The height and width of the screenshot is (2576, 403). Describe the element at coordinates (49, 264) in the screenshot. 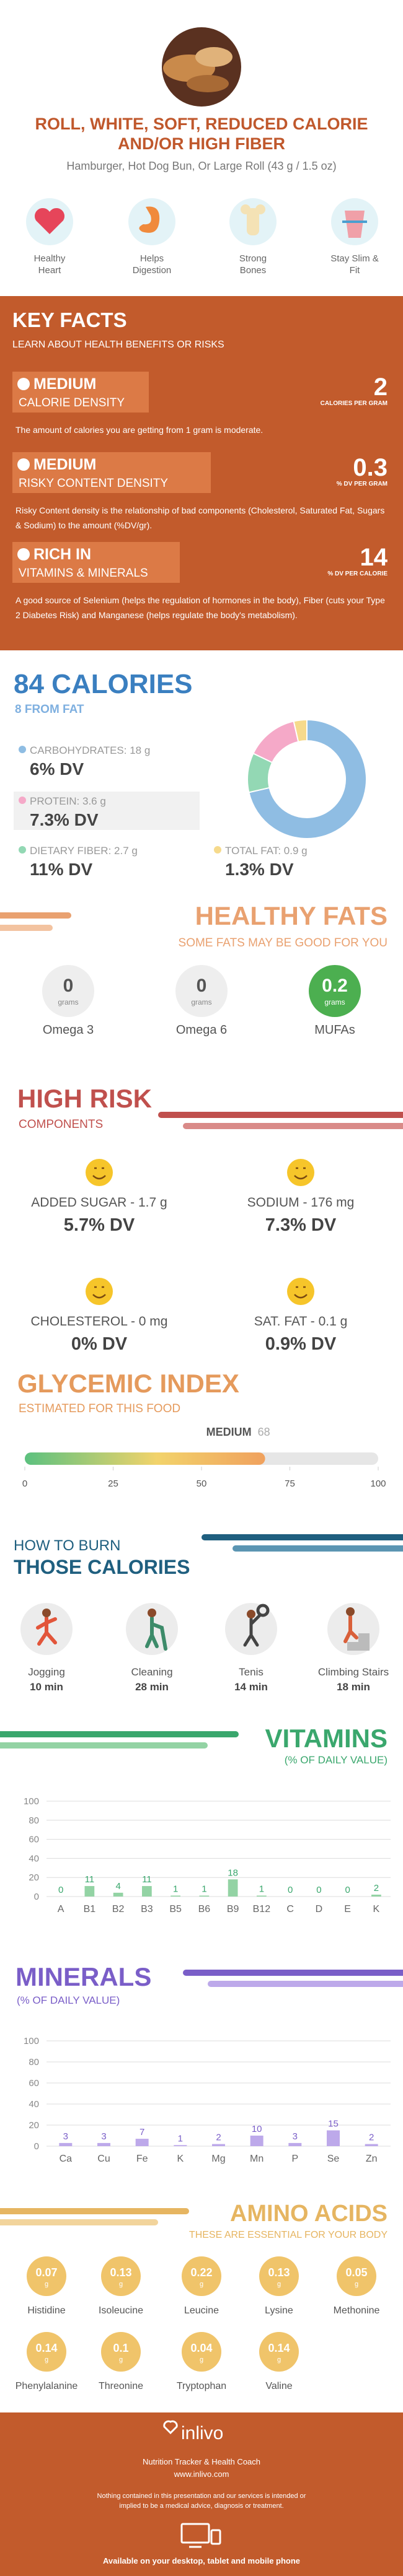

I see `benefit-label: Healthy Heart` at that location.